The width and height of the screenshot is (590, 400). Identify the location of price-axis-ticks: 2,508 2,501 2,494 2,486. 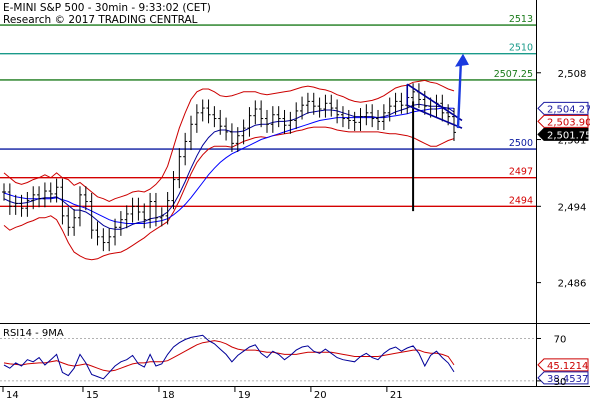
(561, 179).